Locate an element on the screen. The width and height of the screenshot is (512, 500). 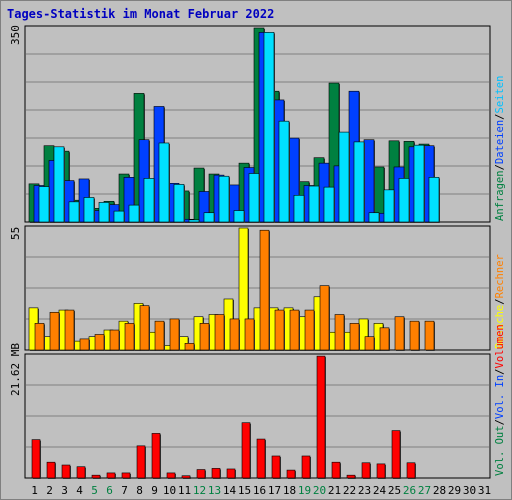
x-tick-label: 1 is located at coordinates (34, 490).